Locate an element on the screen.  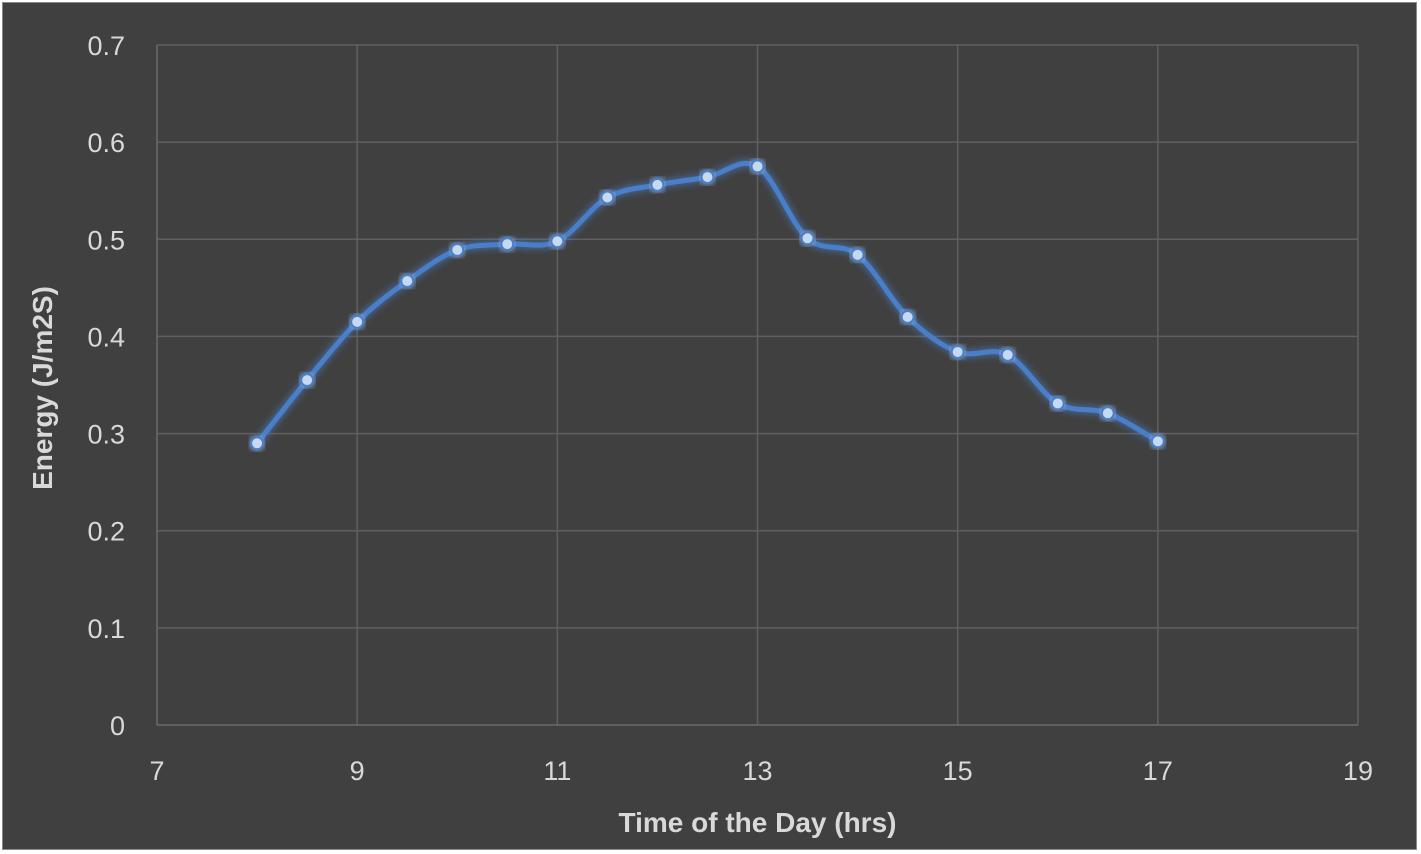
x-tick-label: 19 is located at coordinates (1358, 771).